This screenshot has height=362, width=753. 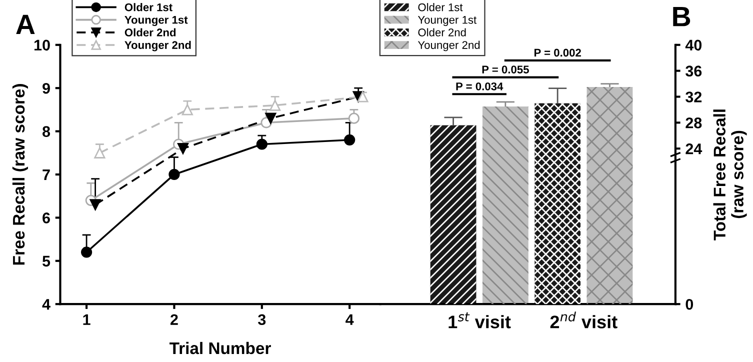 What do you see at coordinates (694, 97) in the screenshot?
I see `y2-tick-label: 32` at bounding box center [694, 97].